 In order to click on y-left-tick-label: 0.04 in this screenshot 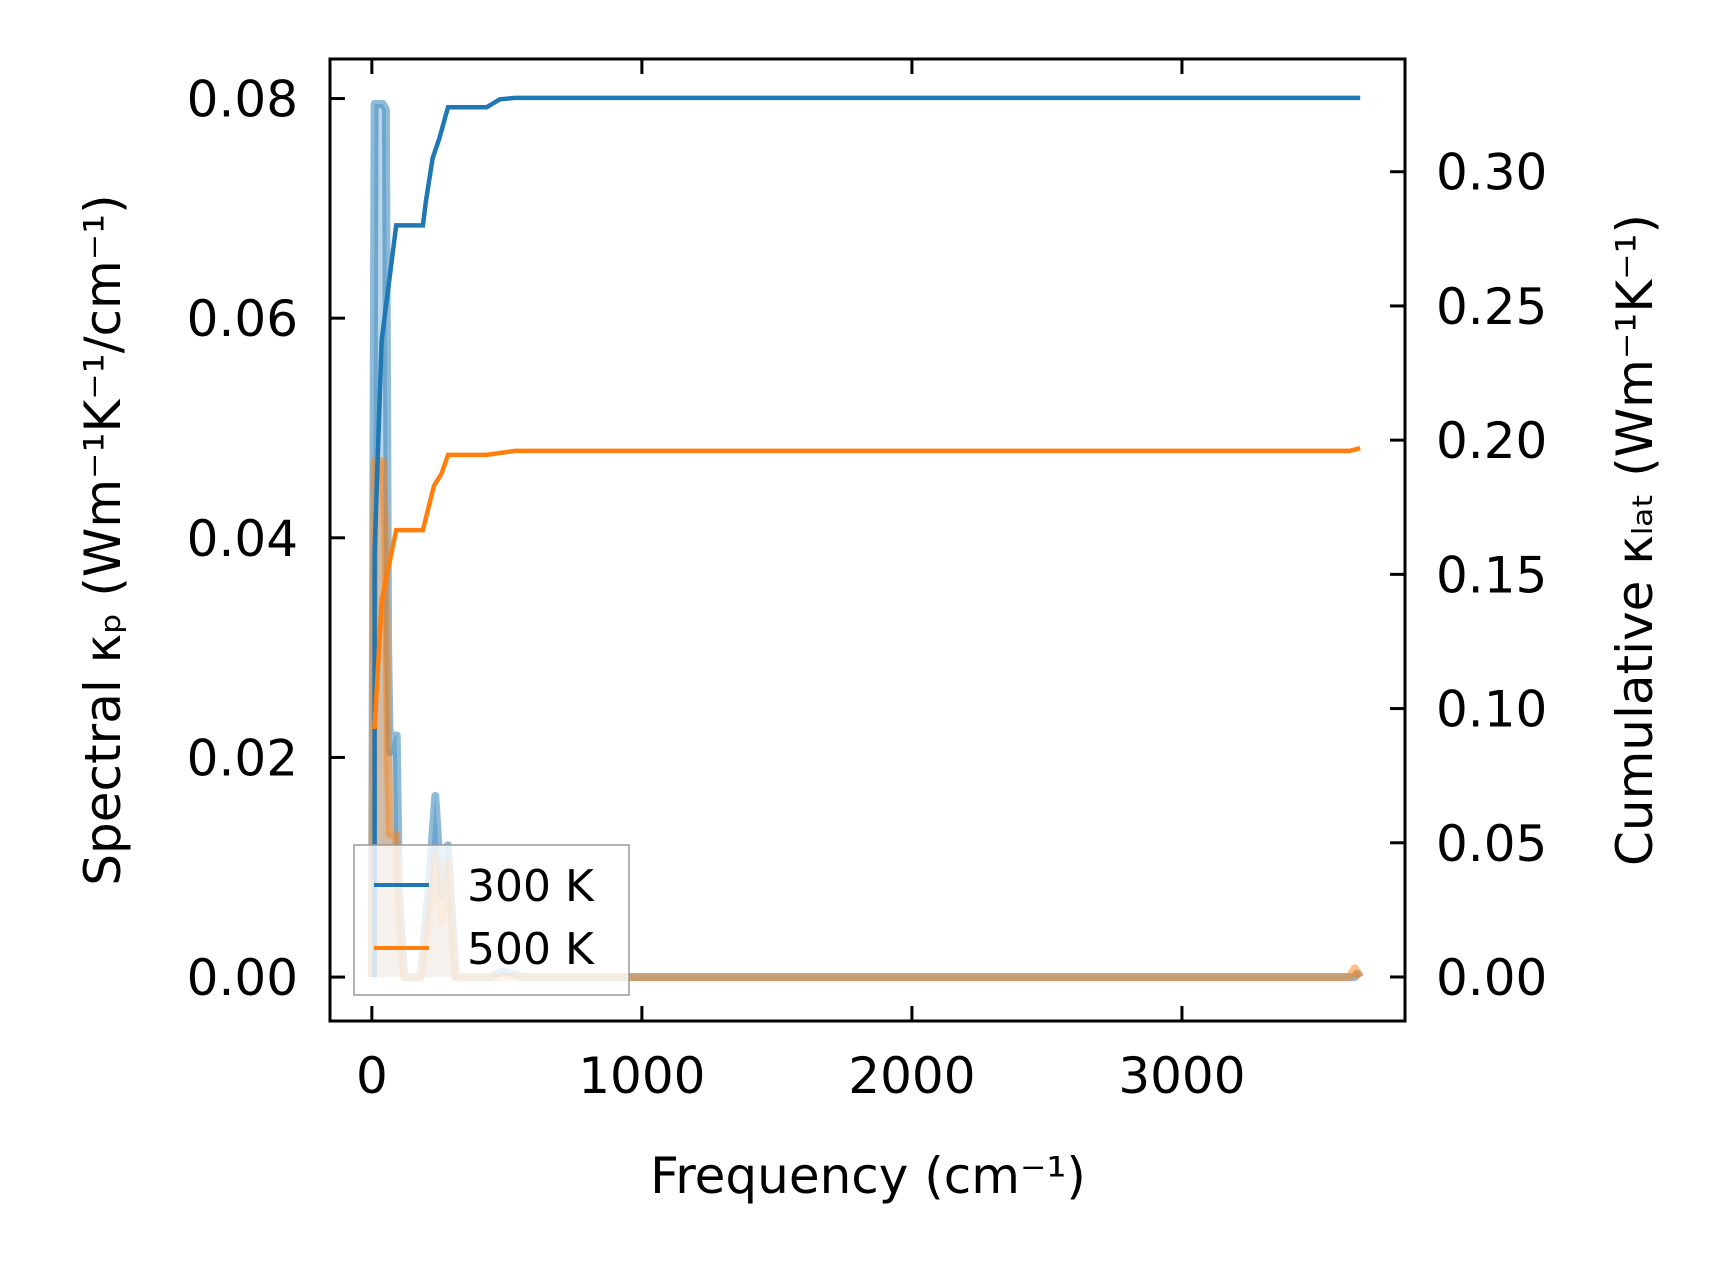, I will do `click(242, 539)`.